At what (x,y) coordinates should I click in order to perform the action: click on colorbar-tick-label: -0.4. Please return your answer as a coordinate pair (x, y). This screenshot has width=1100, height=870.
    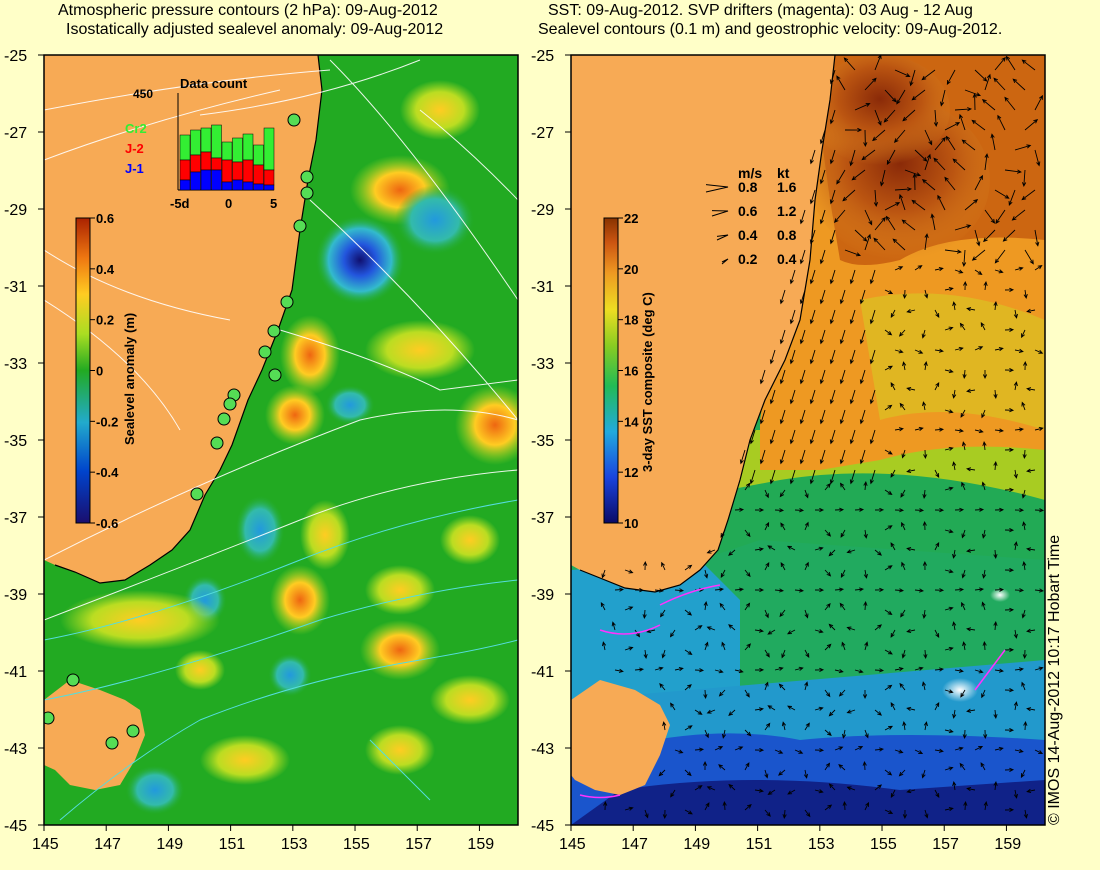
    Looking at the image, I should click on (107, 472).